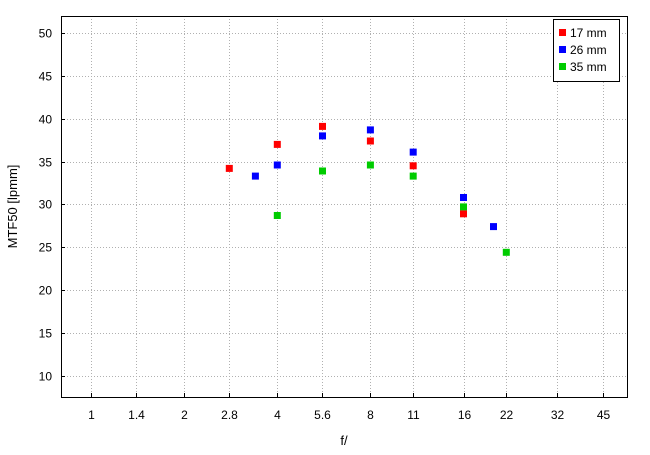 This screenshot has width=650, height=455. I want to click on x-tick-label: 16, so click(465, 415).